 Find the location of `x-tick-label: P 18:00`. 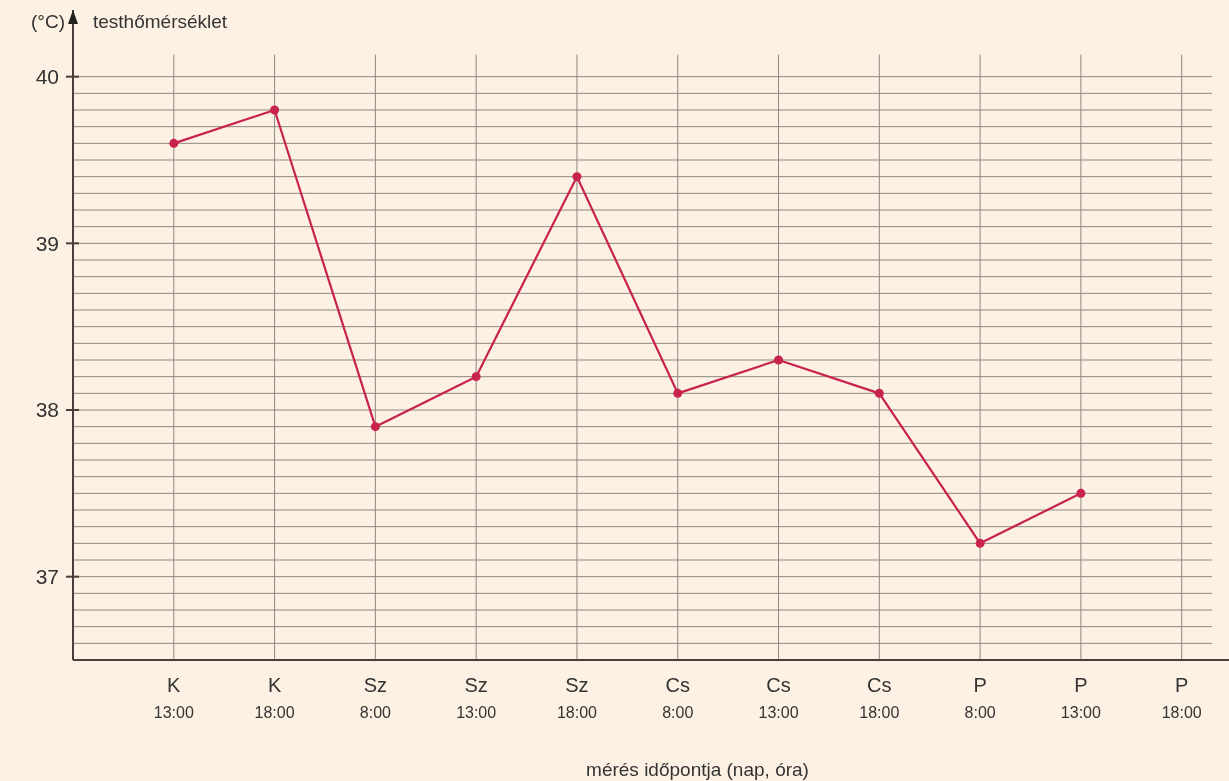

x-tick-label: P 18:00 is located at coordinates (1181, 697).